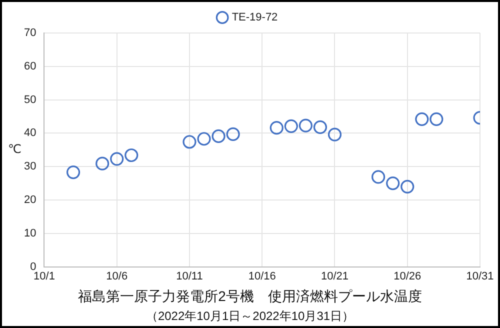  Describe the element at coordinates (30, 133) in the screenshot. I see `y-tick-label: 40` at that location.